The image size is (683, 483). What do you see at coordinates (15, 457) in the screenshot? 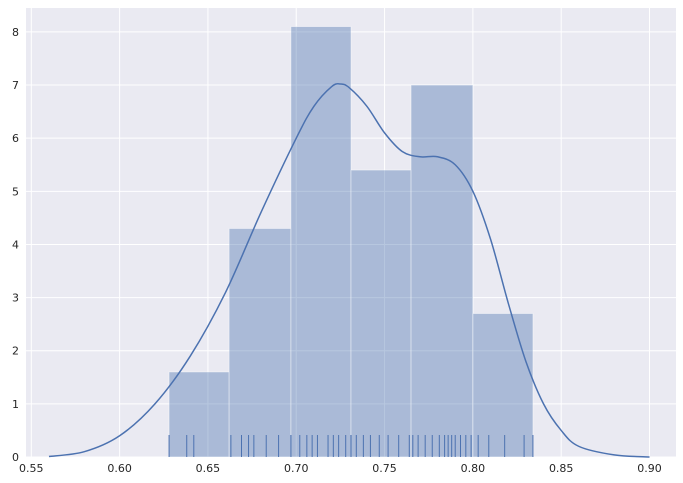
I see `y-tick-label-0: 0` at bounding box center [15, 457].